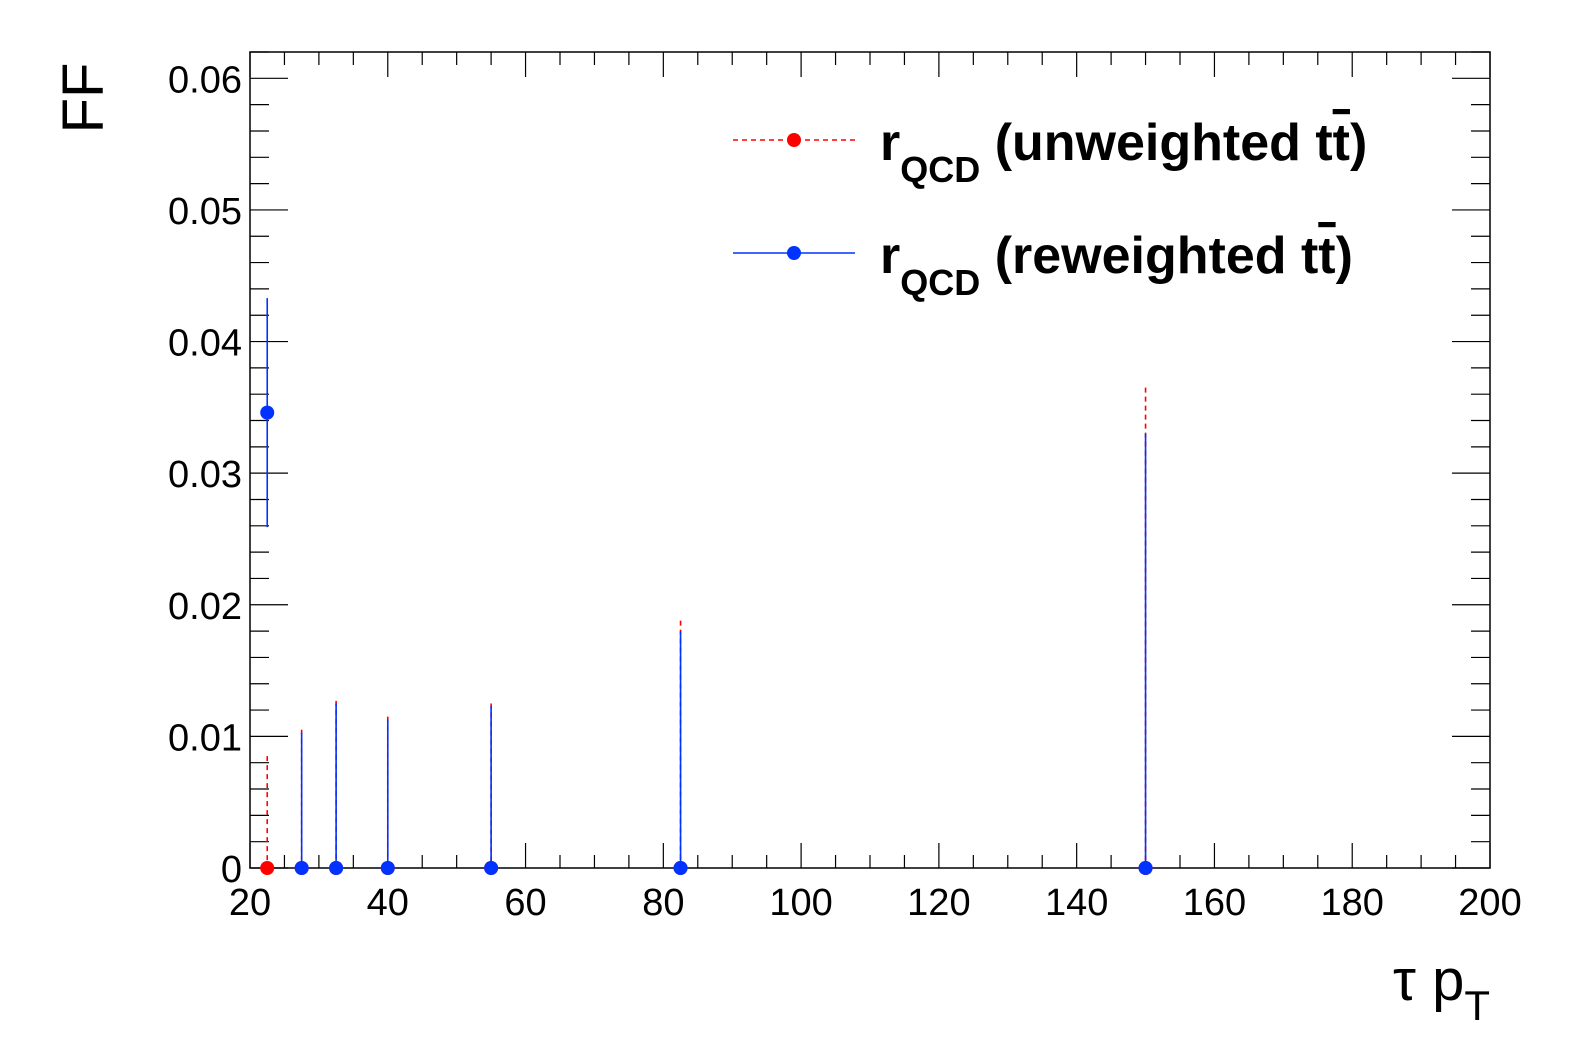 This screenshot has width=1596, height=1052. I want to click on y-tick-label: 0.06, so click(205, 80).